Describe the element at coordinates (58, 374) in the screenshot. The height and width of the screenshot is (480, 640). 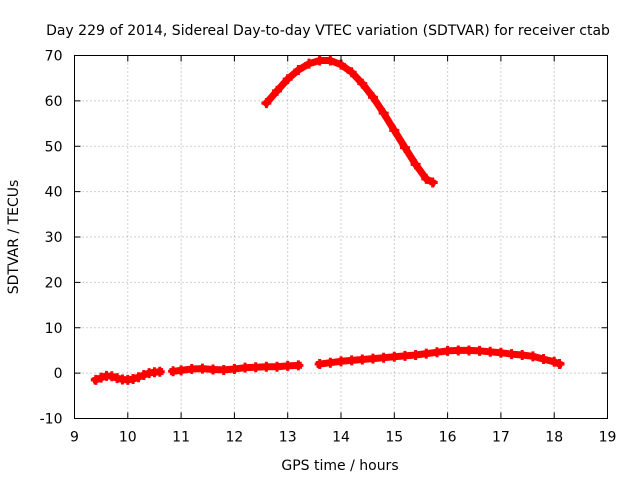
I see `y-tick-label: 0` at that location.